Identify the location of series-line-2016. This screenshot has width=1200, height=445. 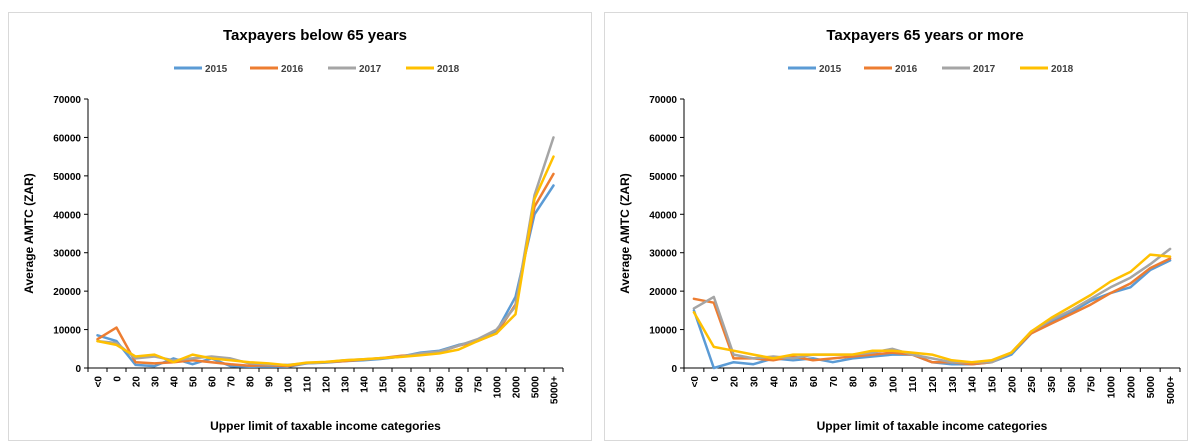
(932, 311).